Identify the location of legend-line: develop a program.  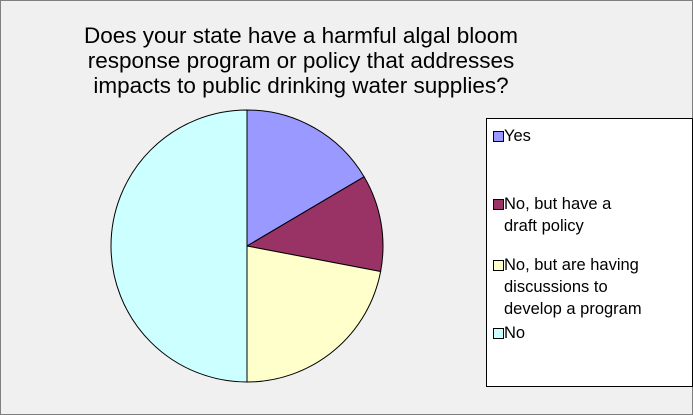
(573, 309).